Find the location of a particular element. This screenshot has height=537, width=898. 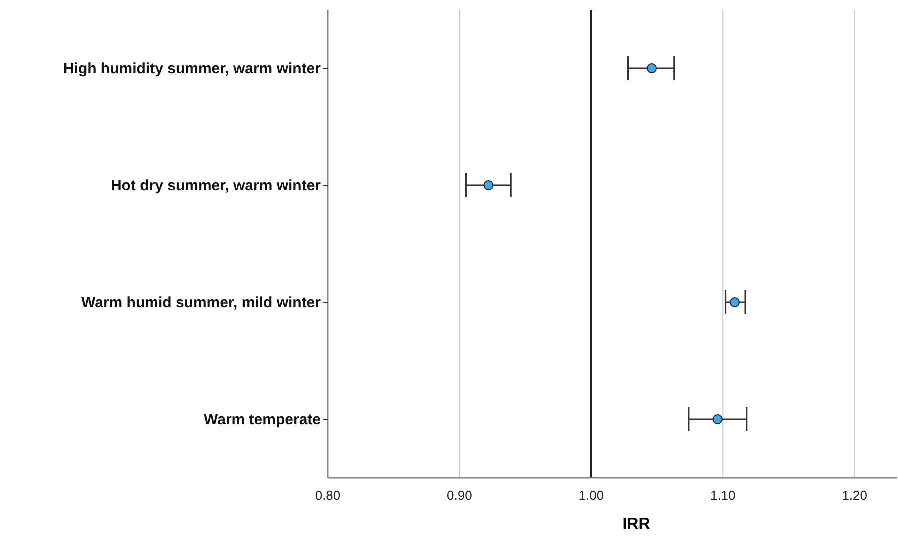

x-tick-label: 1.20 is located at coordinates (855, 495).